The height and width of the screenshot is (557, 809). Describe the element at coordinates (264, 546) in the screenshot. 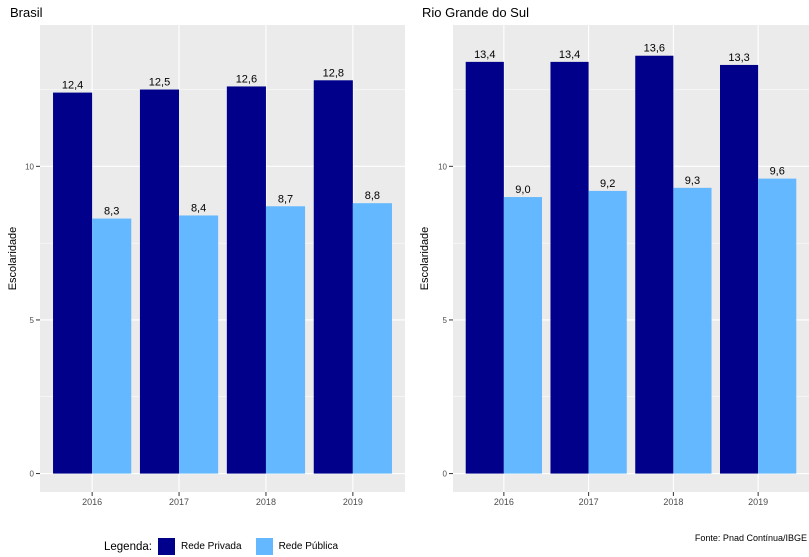

I see `legend-swatch-rede-publica` at that location.